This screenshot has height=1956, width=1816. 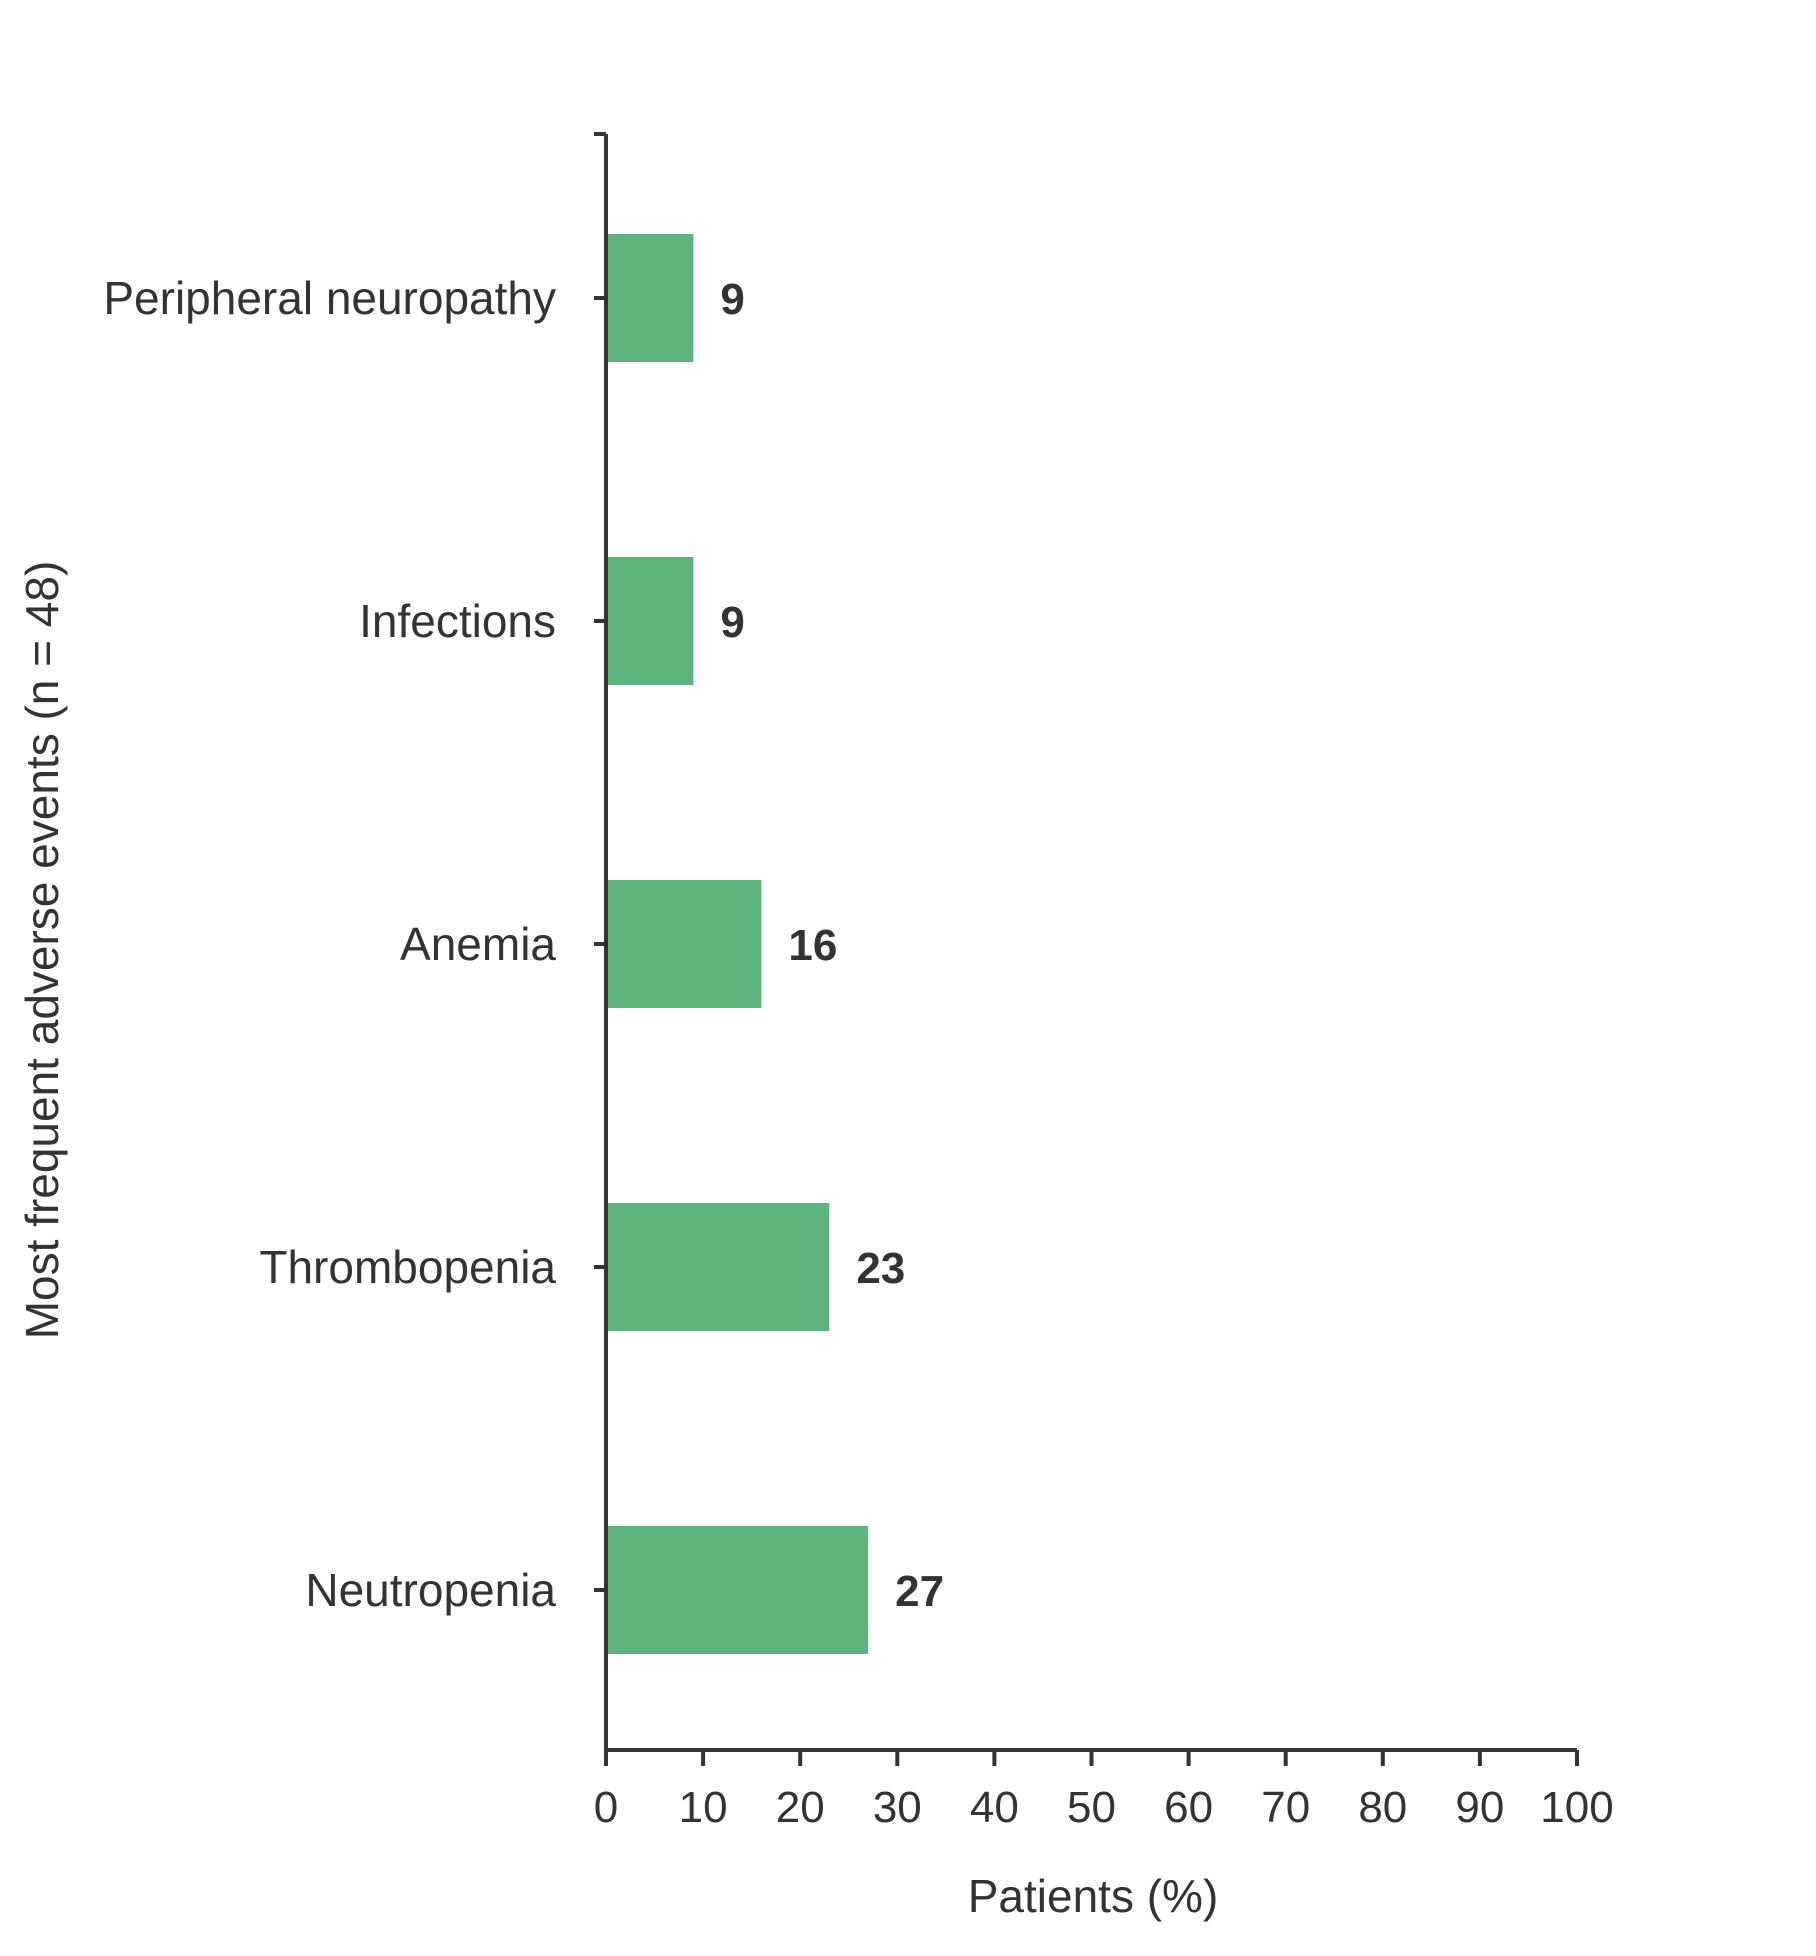 I want to click on x-tick-label: 100, so click(x=1576, y=1807).